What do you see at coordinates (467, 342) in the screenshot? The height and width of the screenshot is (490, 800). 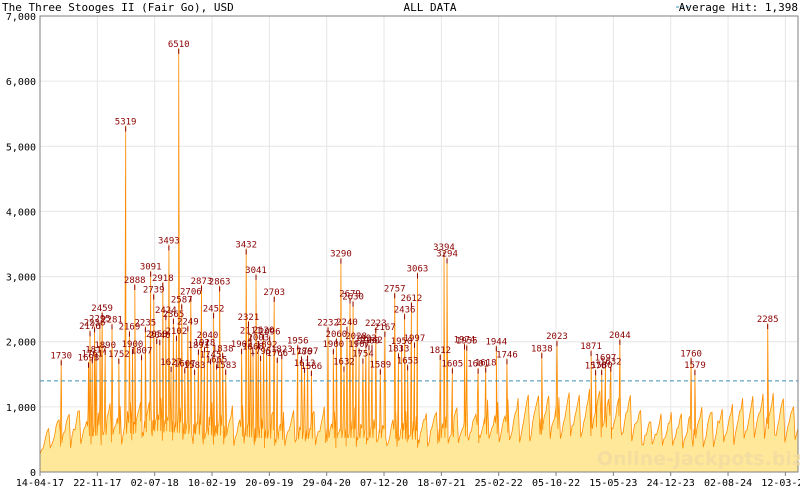 I see `peak-value-label: 1955` at bounding box center [467, 342].